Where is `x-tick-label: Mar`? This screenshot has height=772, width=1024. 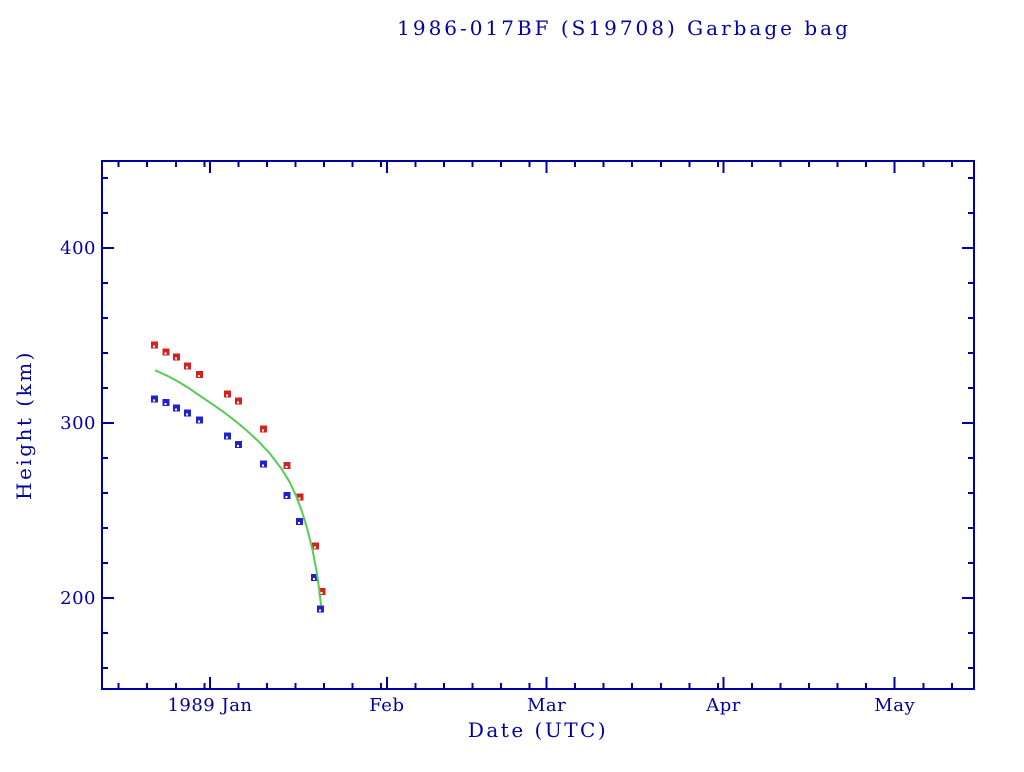
x-tick-label: Mar is located at coordinates (546, 705).